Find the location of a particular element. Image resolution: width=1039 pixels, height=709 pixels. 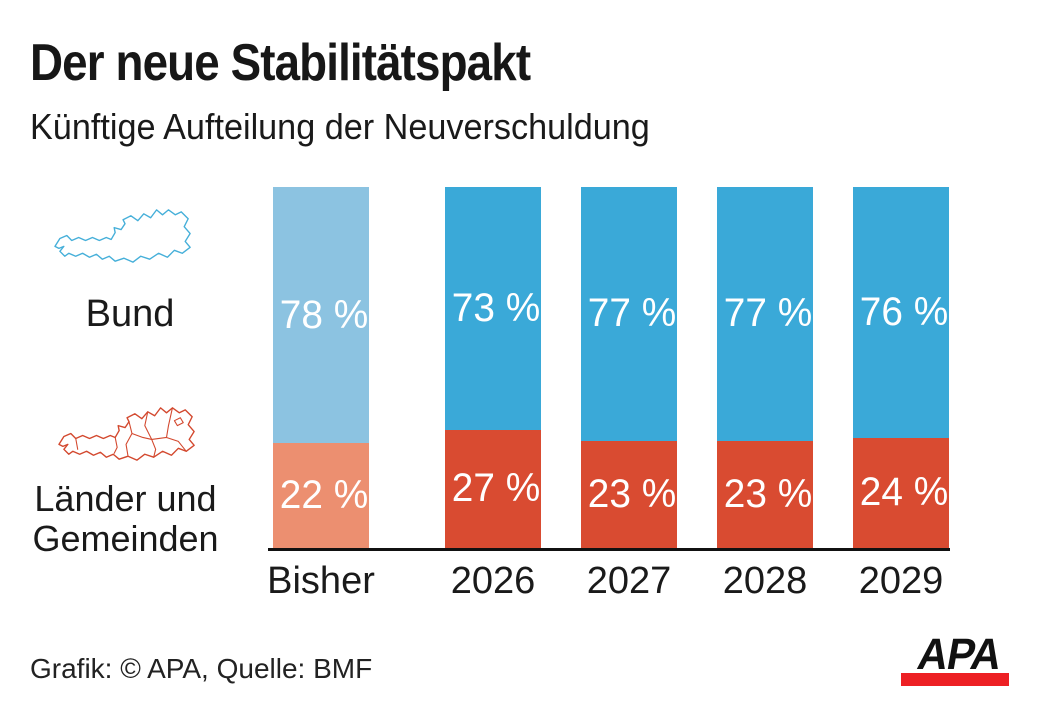

bar-segment-bund: 78 % is located at coordinates (321, 315).